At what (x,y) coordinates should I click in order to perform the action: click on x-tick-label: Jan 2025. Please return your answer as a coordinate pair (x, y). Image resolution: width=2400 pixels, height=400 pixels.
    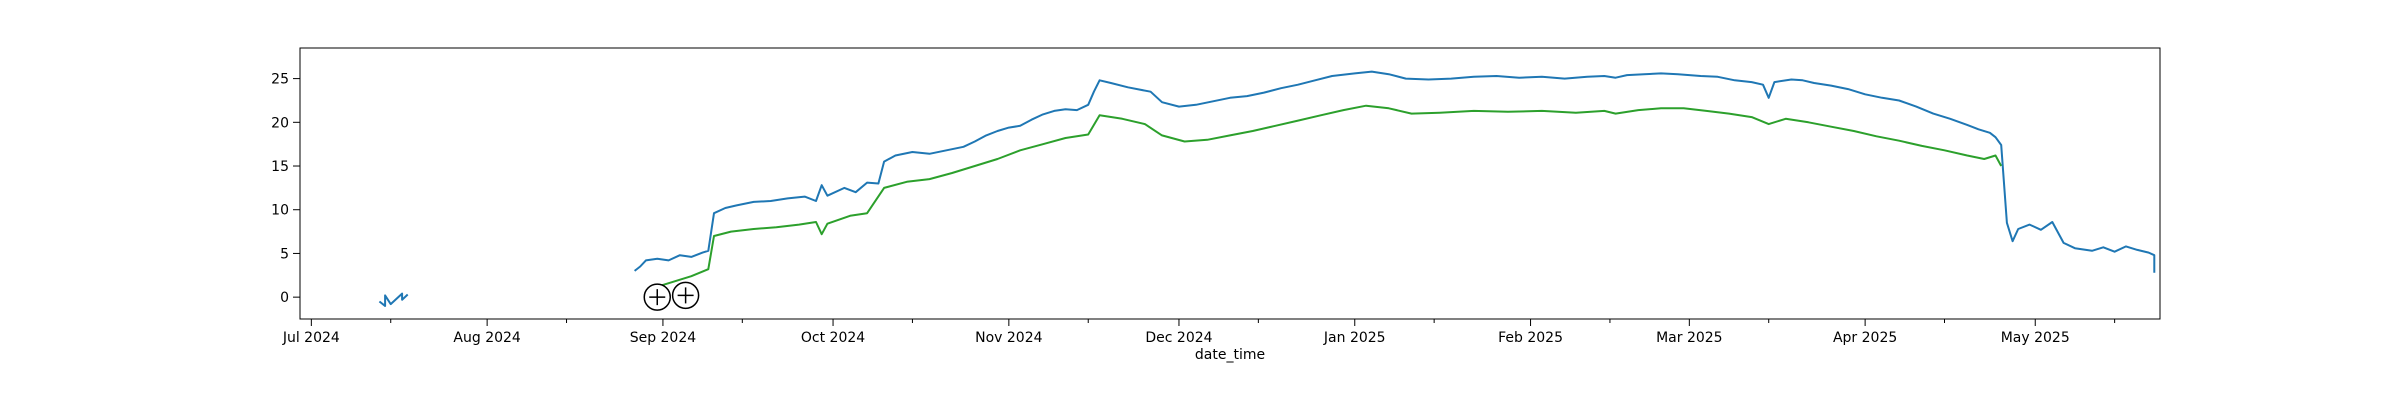
    Looking at the image, I should click on (1354, 338).